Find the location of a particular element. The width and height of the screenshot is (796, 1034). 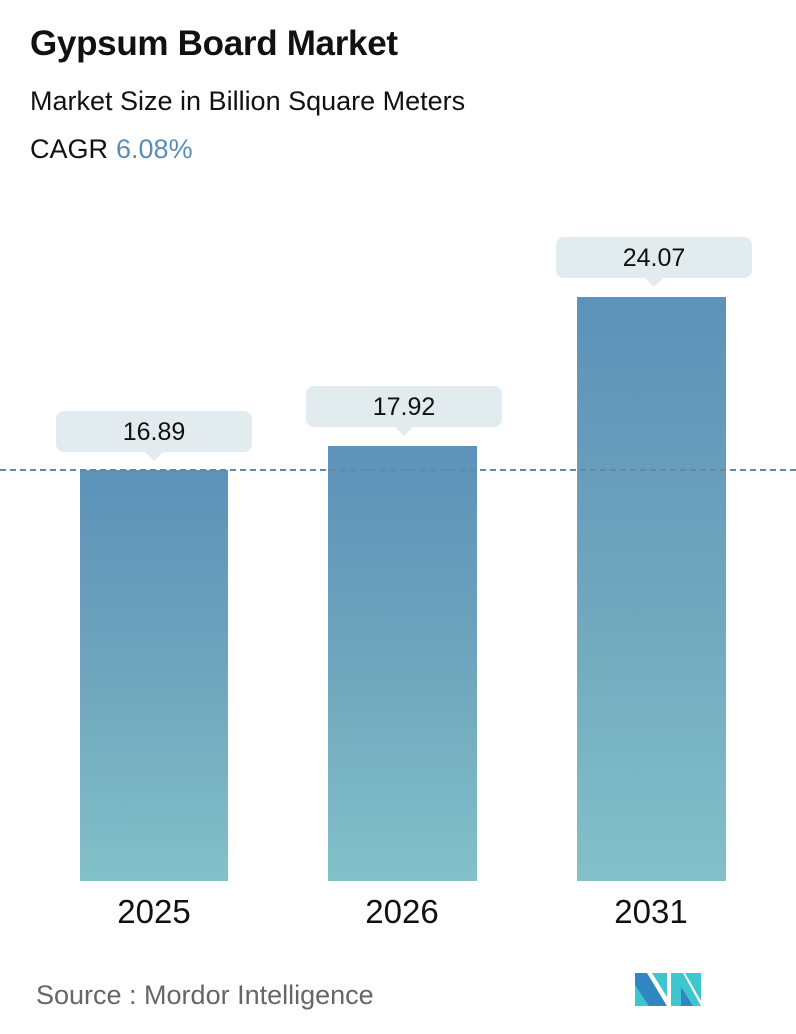

x-label-2026: 2026 is located at coordinates (402, 911).